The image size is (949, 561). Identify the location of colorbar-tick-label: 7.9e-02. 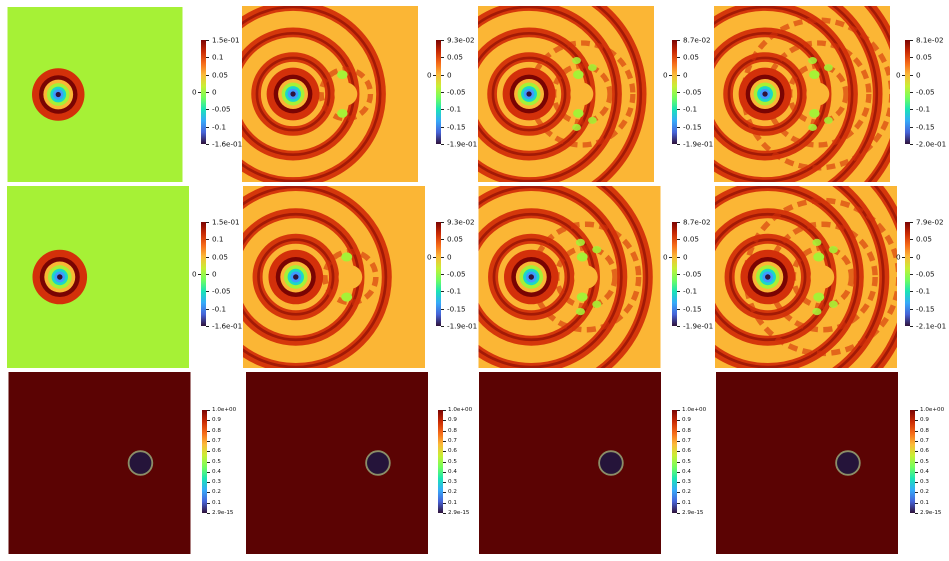
(930, 222).